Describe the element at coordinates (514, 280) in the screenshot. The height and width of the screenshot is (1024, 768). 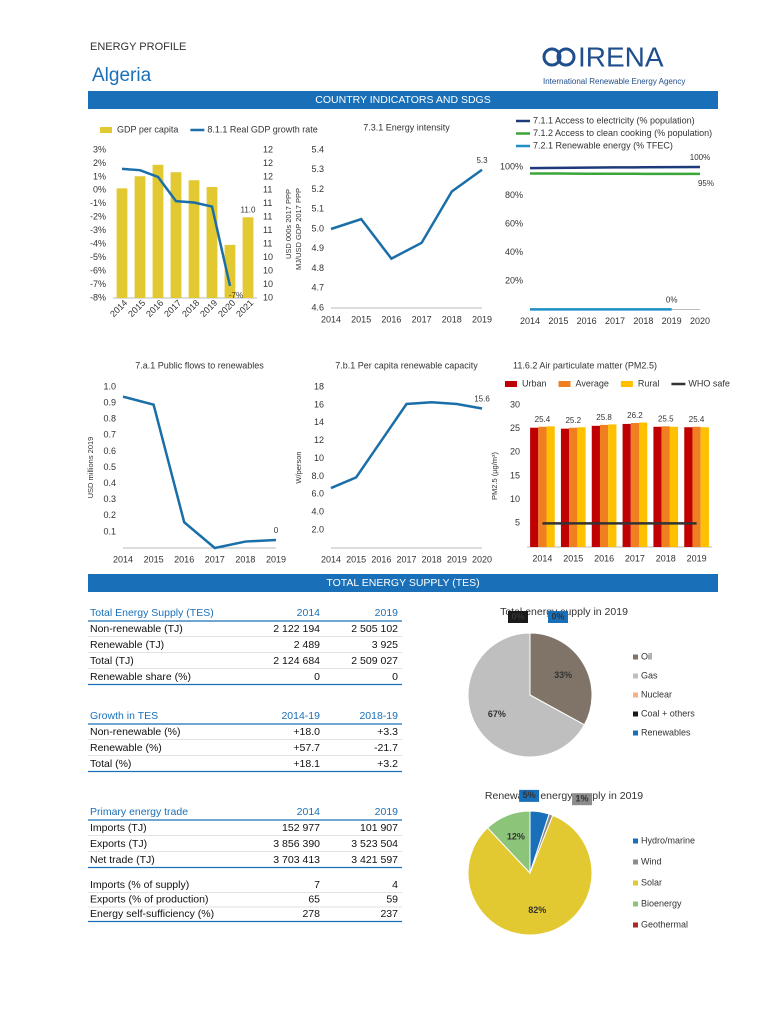
I see `y-tick-label: 20%` at that location.